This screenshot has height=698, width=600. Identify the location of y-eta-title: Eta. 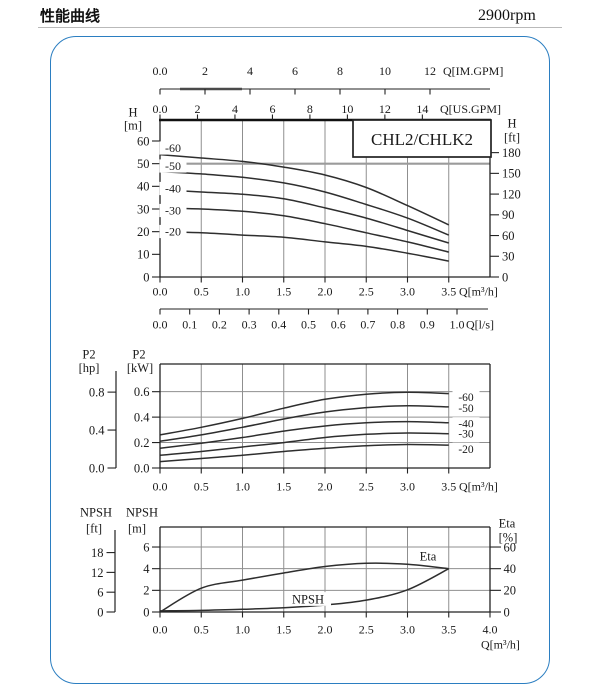
(507, 523).